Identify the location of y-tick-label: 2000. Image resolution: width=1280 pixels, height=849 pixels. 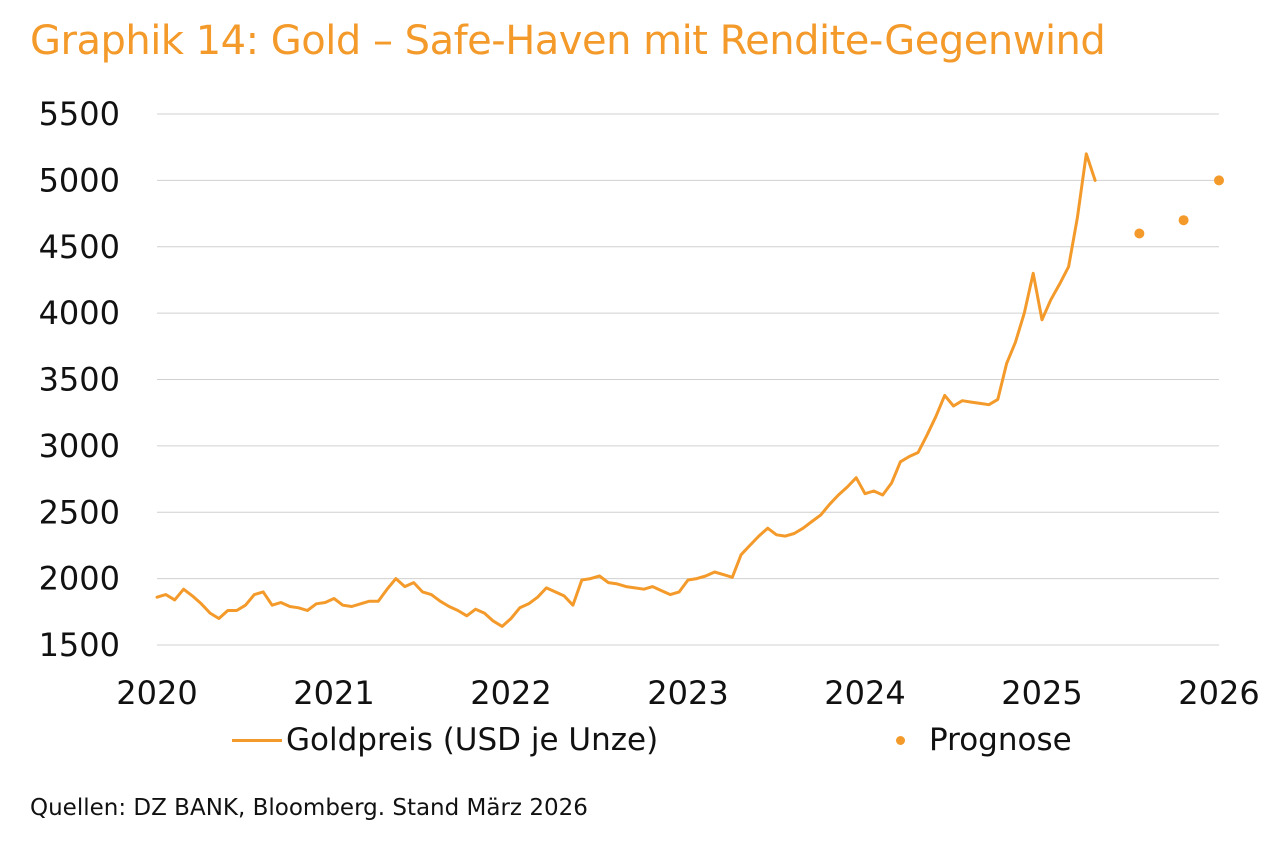
(79, 579).